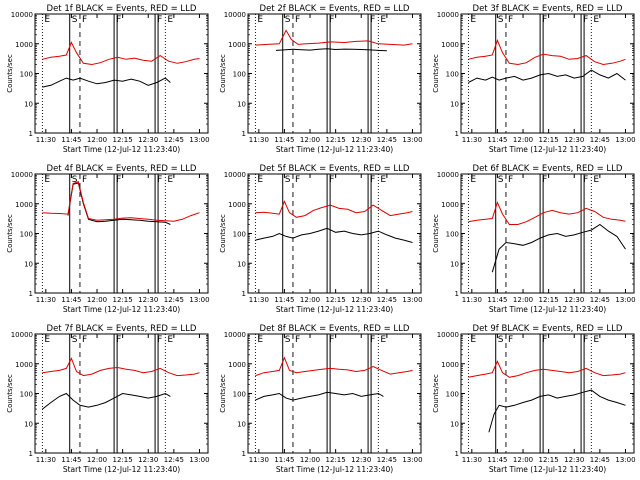 This screenshot has width=640, height=480. Describe the element at coordinates (22, 335) in the screenshot. I see `y-tick-label: 10000` at that location.